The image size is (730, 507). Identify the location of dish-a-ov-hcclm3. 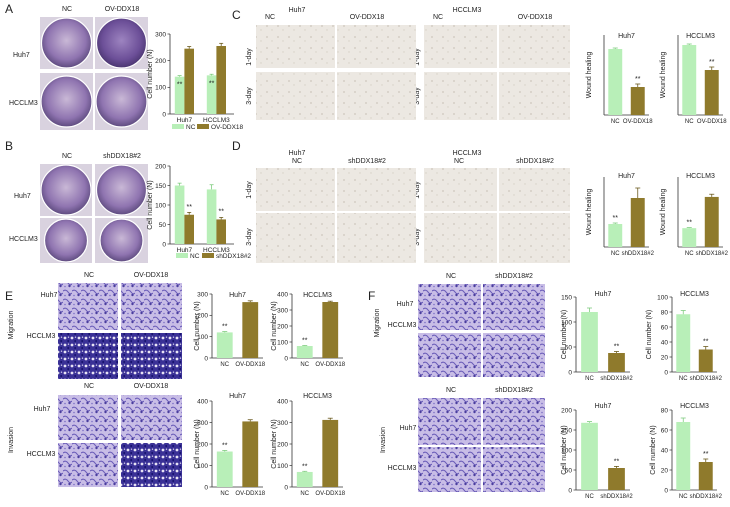
(121, 101).